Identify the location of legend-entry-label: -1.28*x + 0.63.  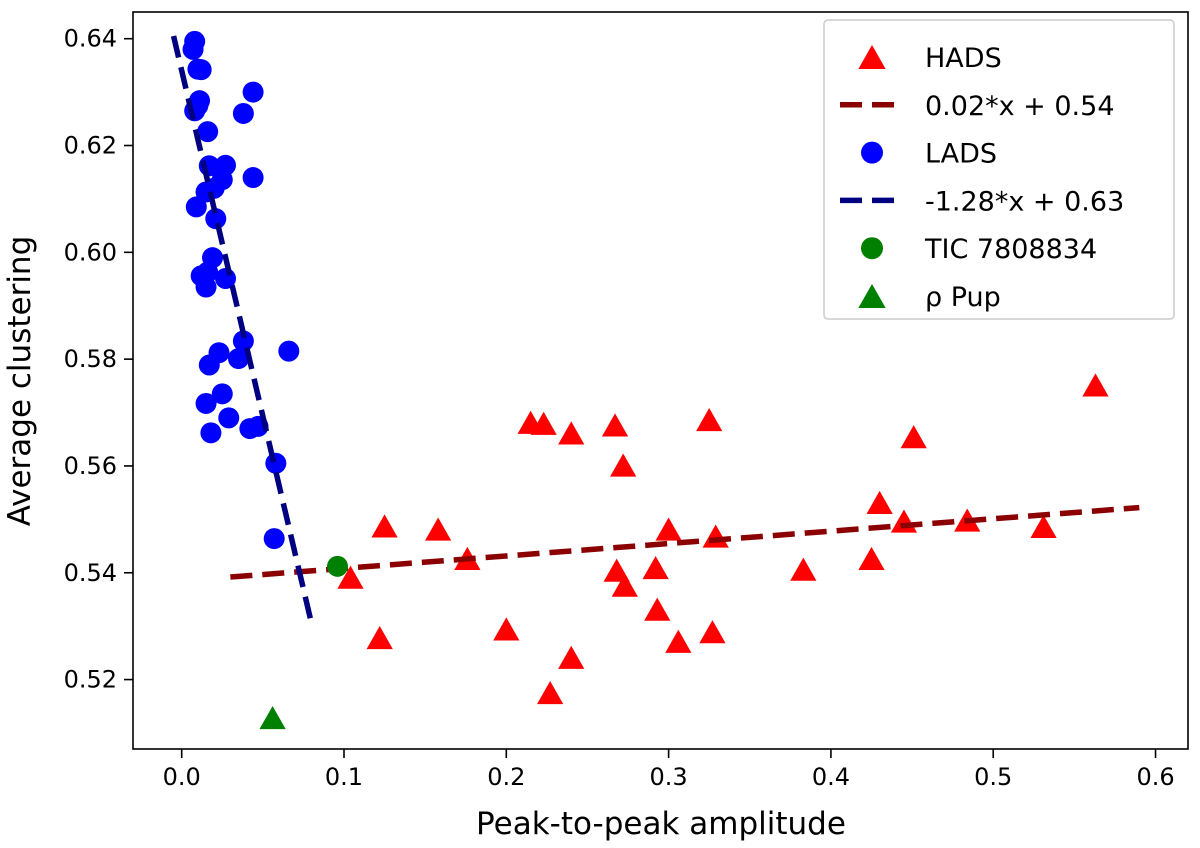
(1024, 201).